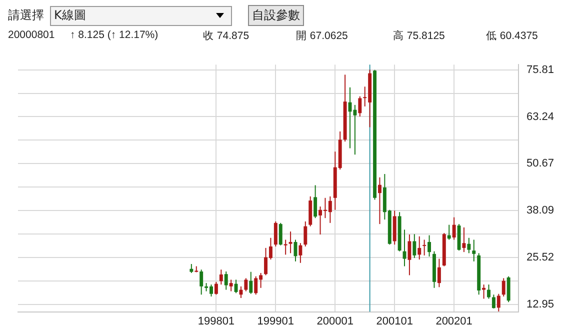 The width and height of the screenshot is (566, 331). What do you see at coordinates (394, 321) in the screenshot?
I see `x-tick-label: 200101` at bounding box center [394, 321].